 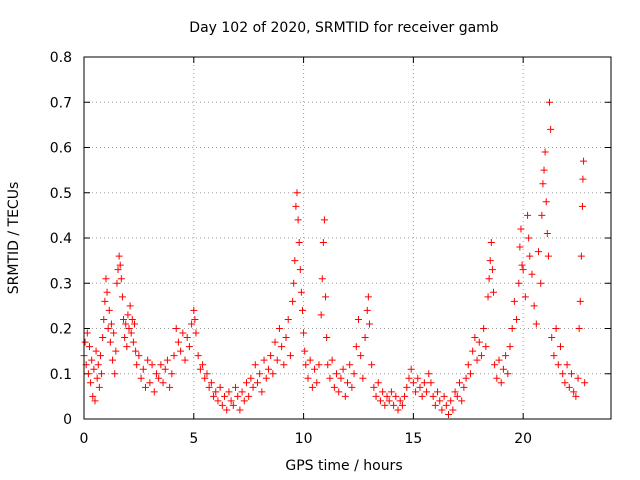 What do you see at coordinates (61, 284) in the screenshot?
I see `y-tick-label: 0.3` at bounding box center [61, 284].